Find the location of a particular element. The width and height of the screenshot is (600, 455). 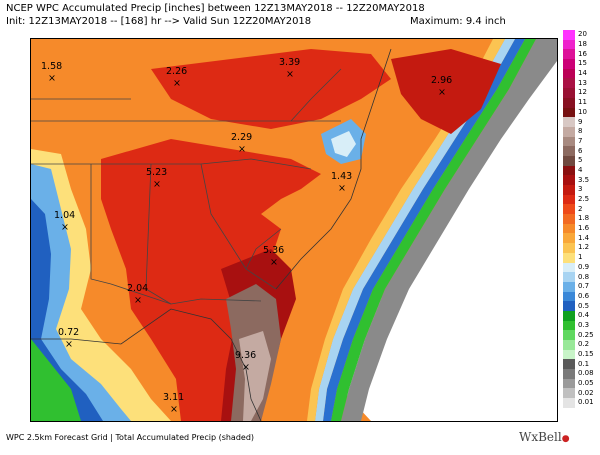

legend-row: 20 is located at coordinates (580, 35).